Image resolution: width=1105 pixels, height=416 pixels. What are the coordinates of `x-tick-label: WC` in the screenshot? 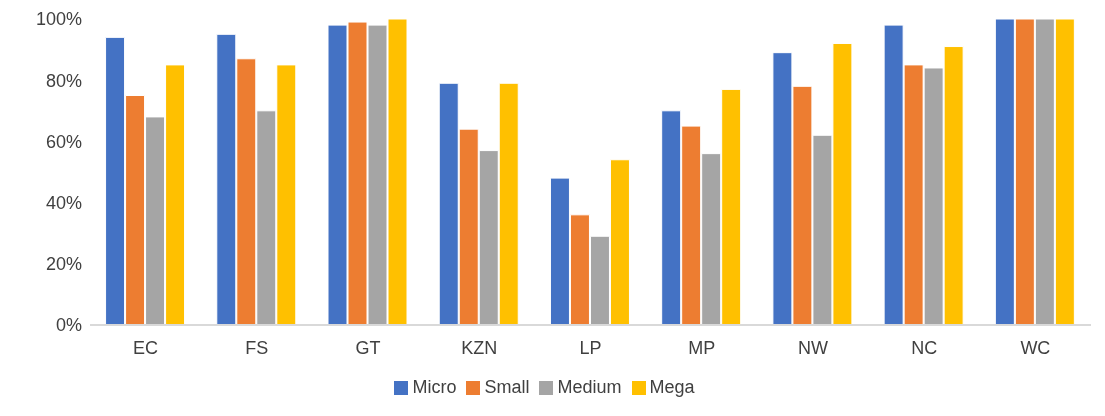 It's located at (1035, 347).